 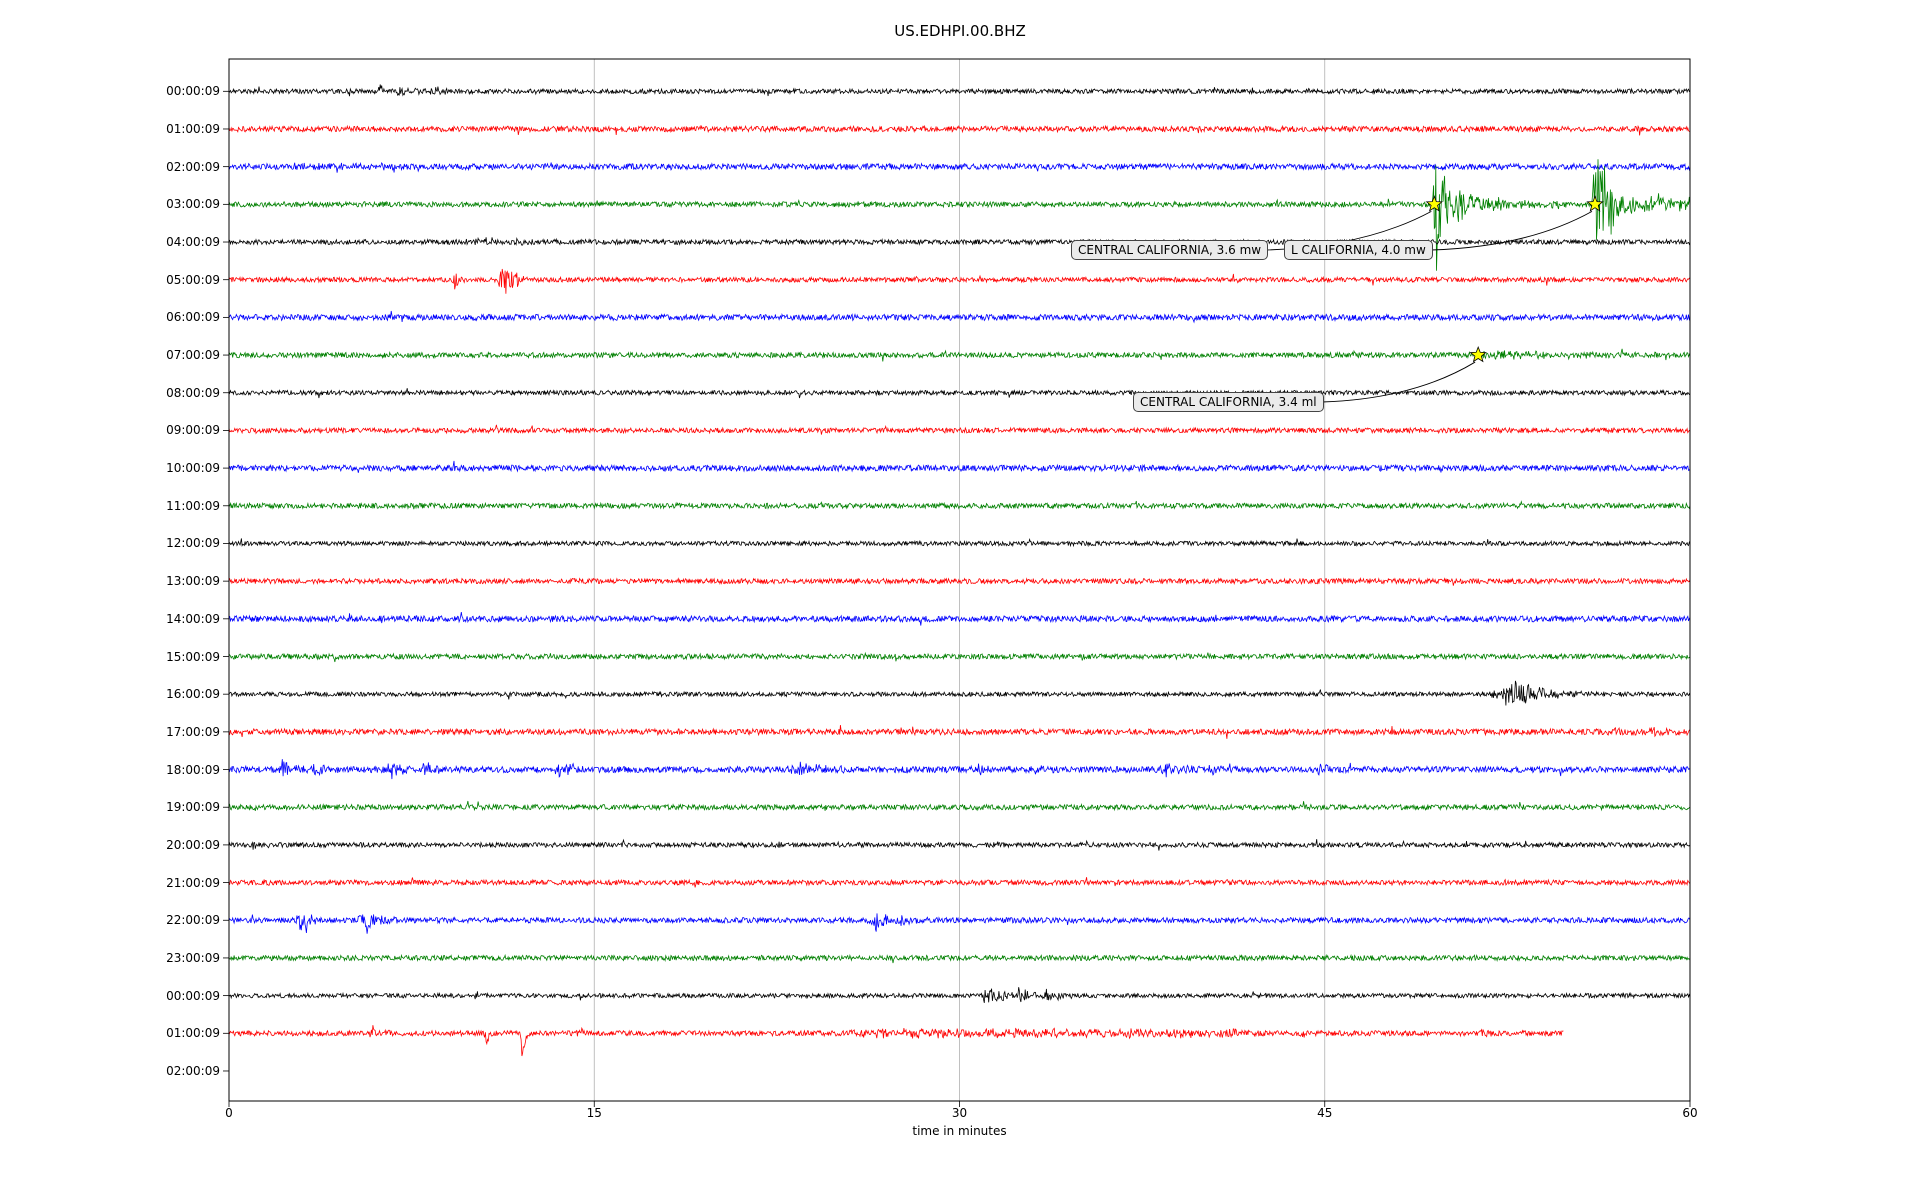 I want to click on trace-time-label: 07:00:09, so click(x=193, y=355).